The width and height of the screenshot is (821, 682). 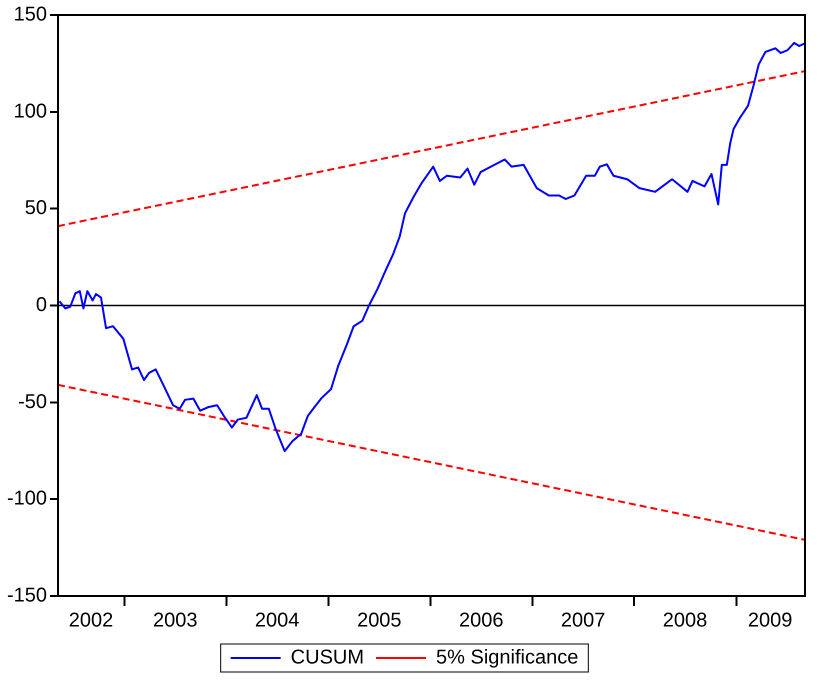 I want to click on y-tick-label: 150, so click(x=31, y=15).